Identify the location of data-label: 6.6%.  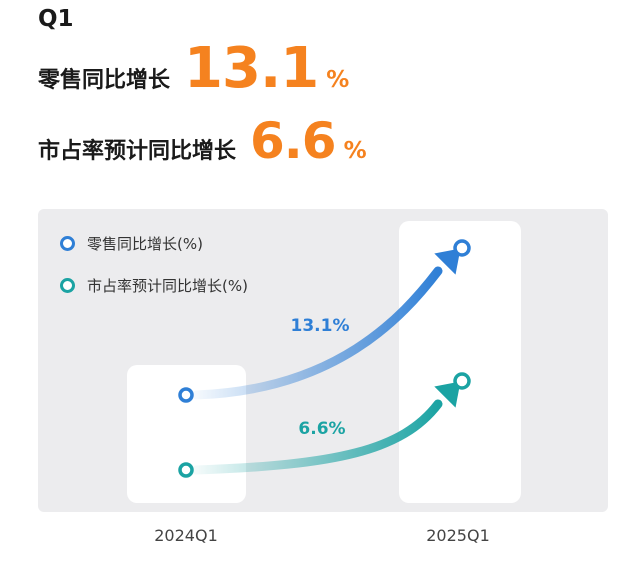
(321, 429).